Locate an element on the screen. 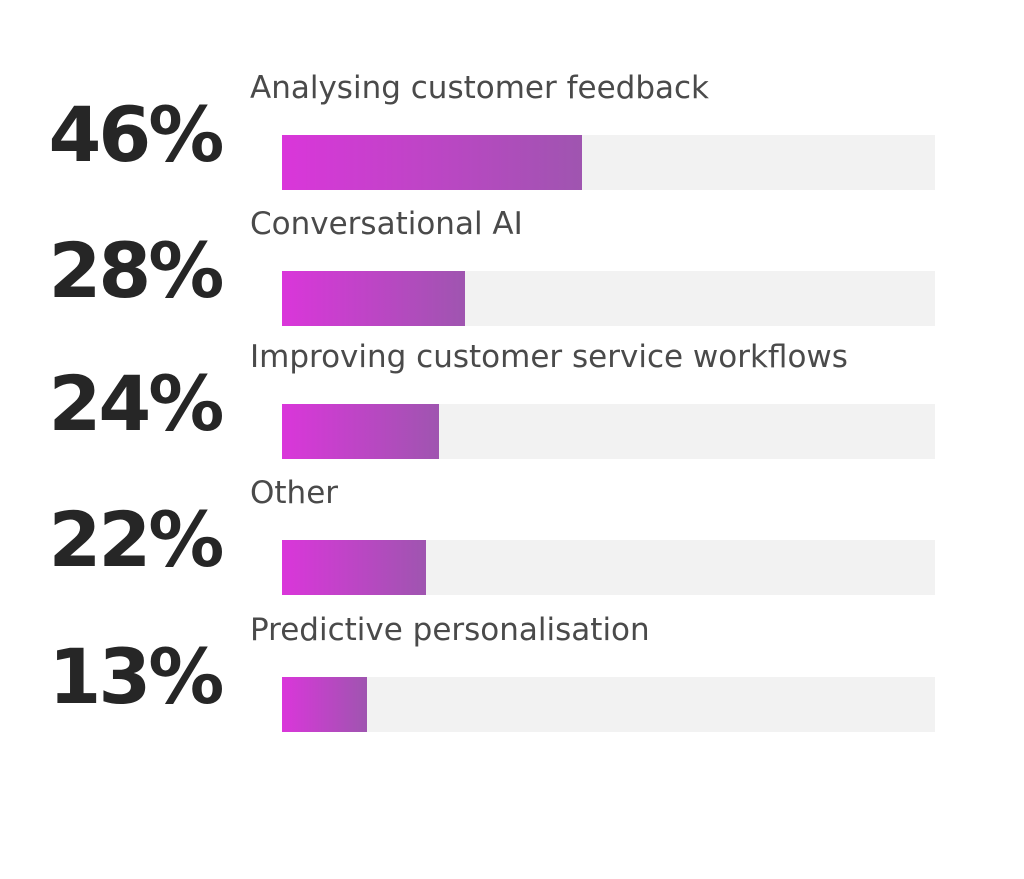 Image resolution: width=1024 pixels, height=879 pixels. category-label: Conversational AI is located at coordinates (386, 224).